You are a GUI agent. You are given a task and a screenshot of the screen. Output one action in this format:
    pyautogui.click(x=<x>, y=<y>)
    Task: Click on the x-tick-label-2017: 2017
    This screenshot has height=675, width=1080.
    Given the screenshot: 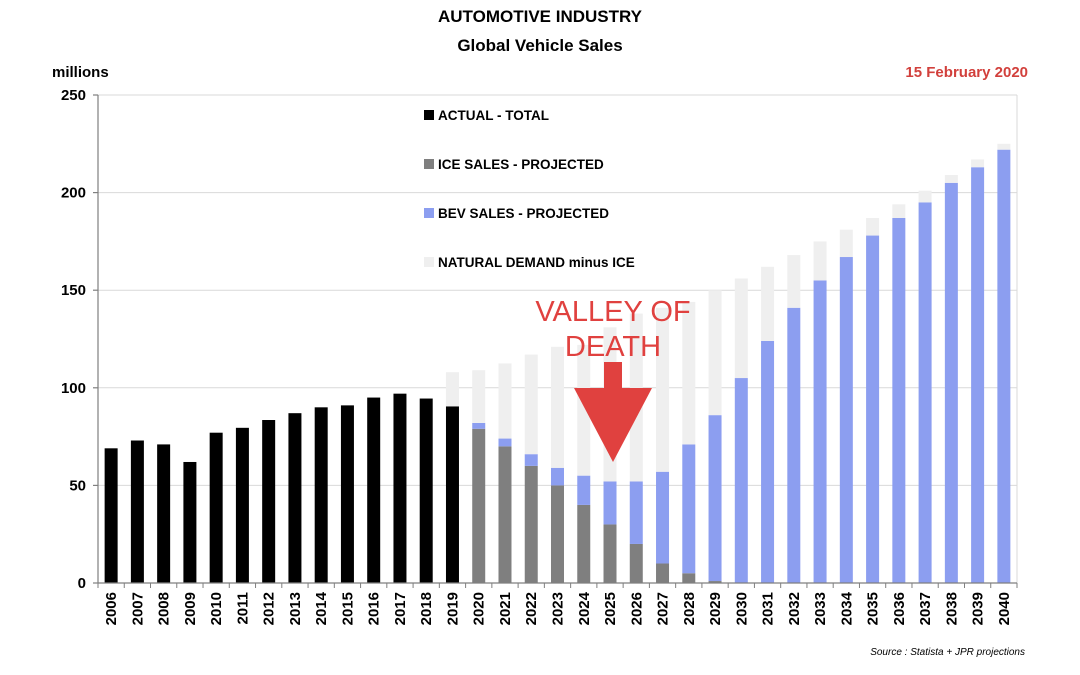 What is the action you would take?
    pyautogui.click(x=400, y=608)
    